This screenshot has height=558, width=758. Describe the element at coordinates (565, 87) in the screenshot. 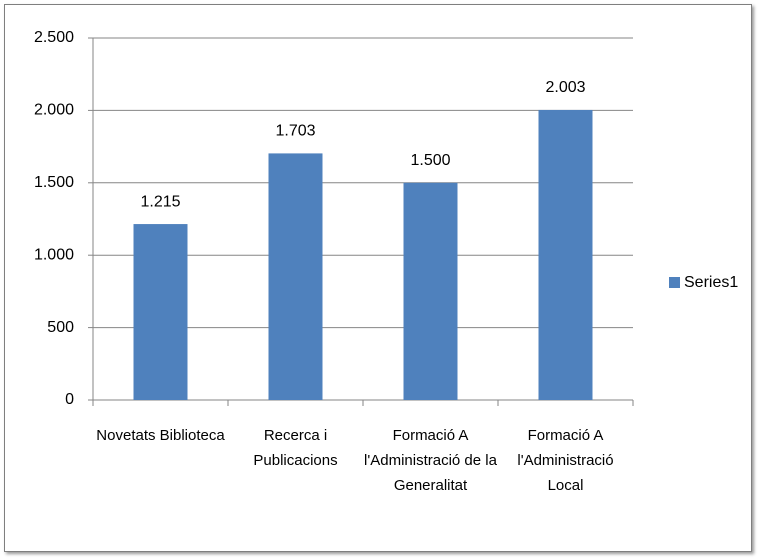

I see `data-label: 2.003` at that location.